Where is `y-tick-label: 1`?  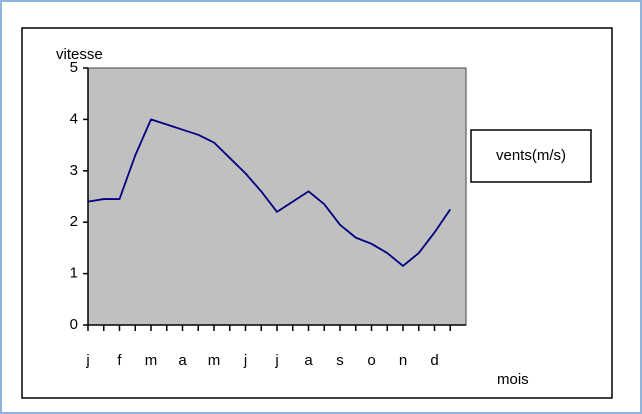 y-tick-label: 1 is located at coordinates (74, 273).